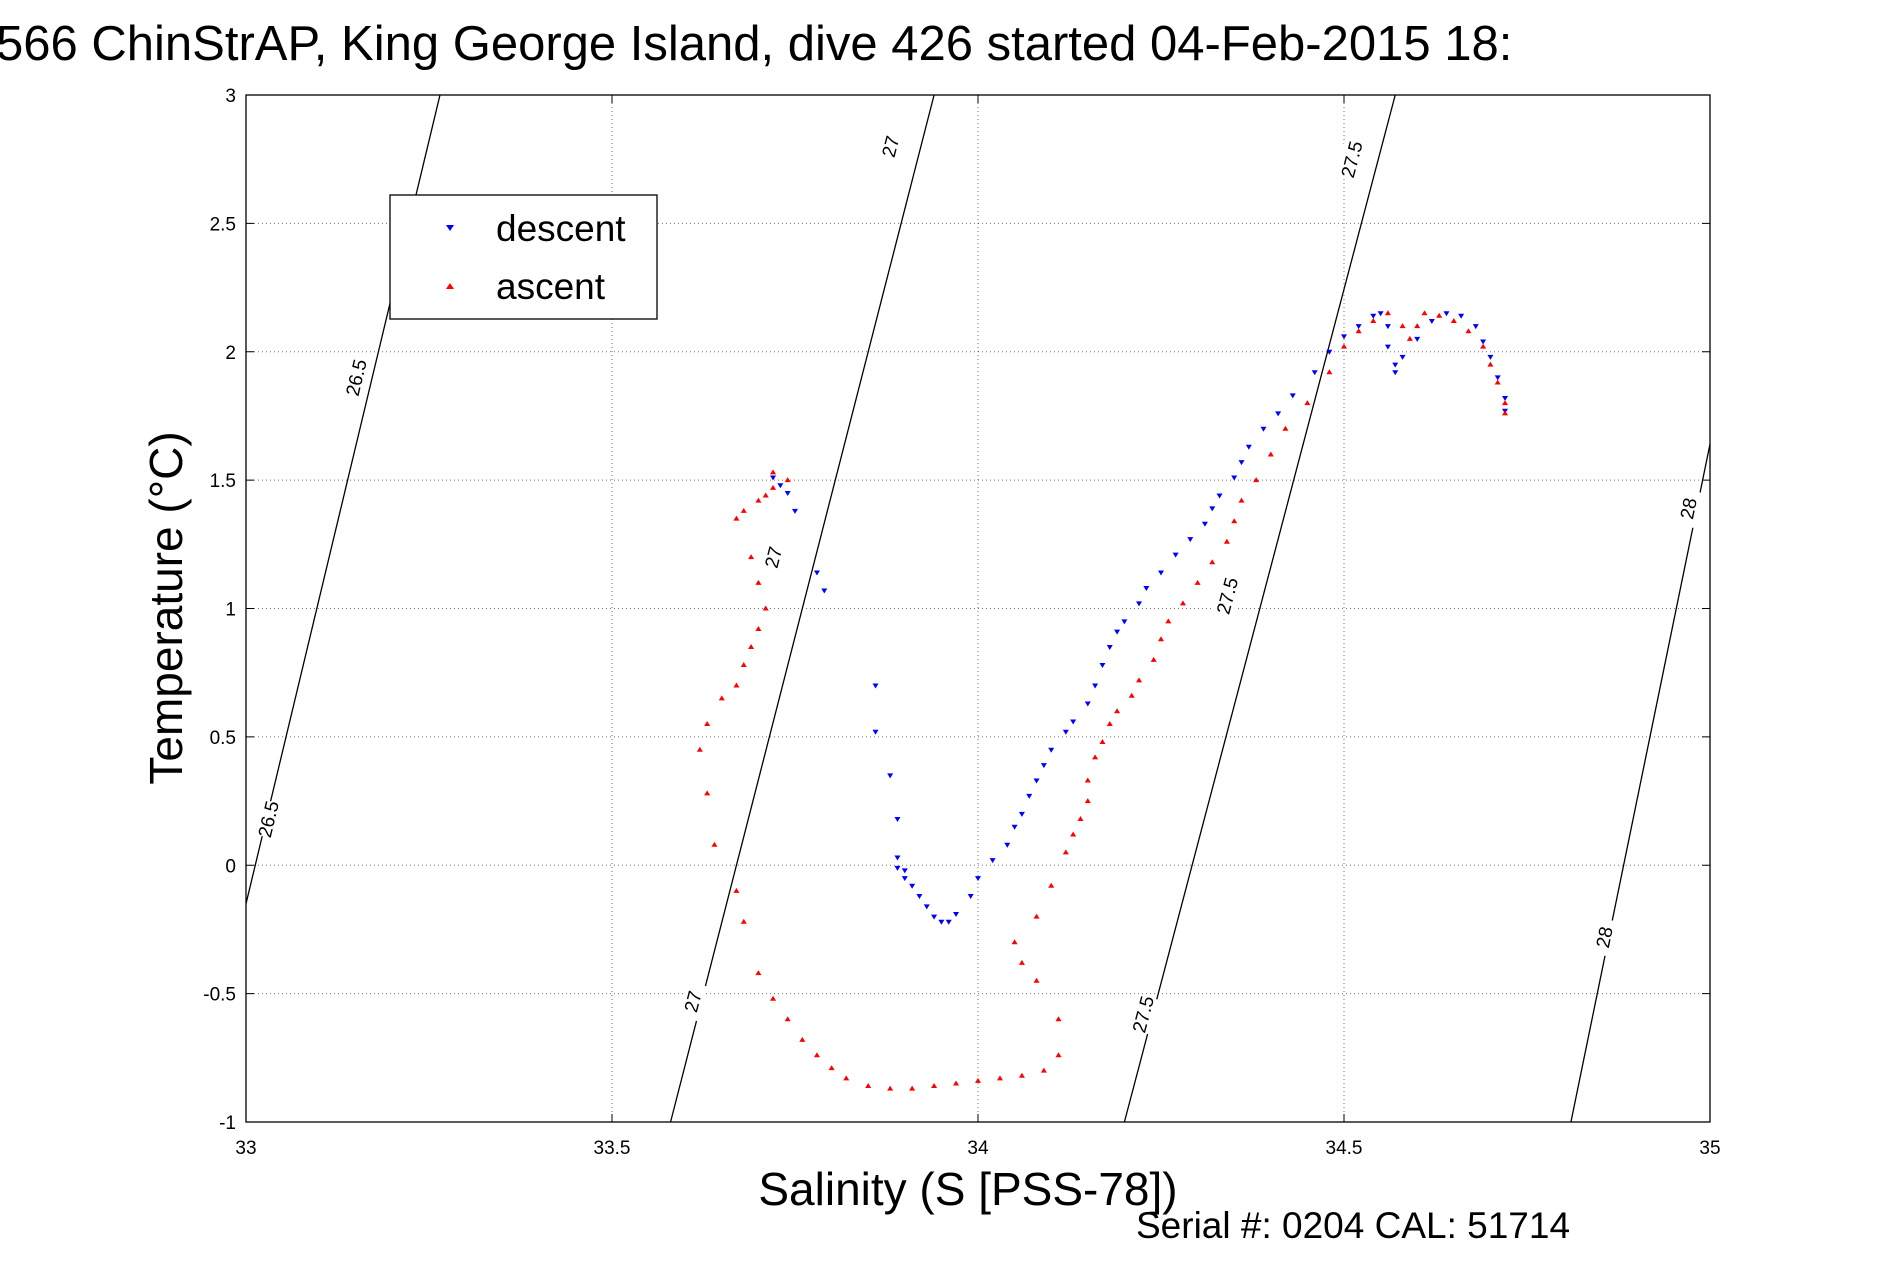  Describe the element at coordinates (561, 228) in the screenshot. I see `legend-label-descent: descent` at that location.